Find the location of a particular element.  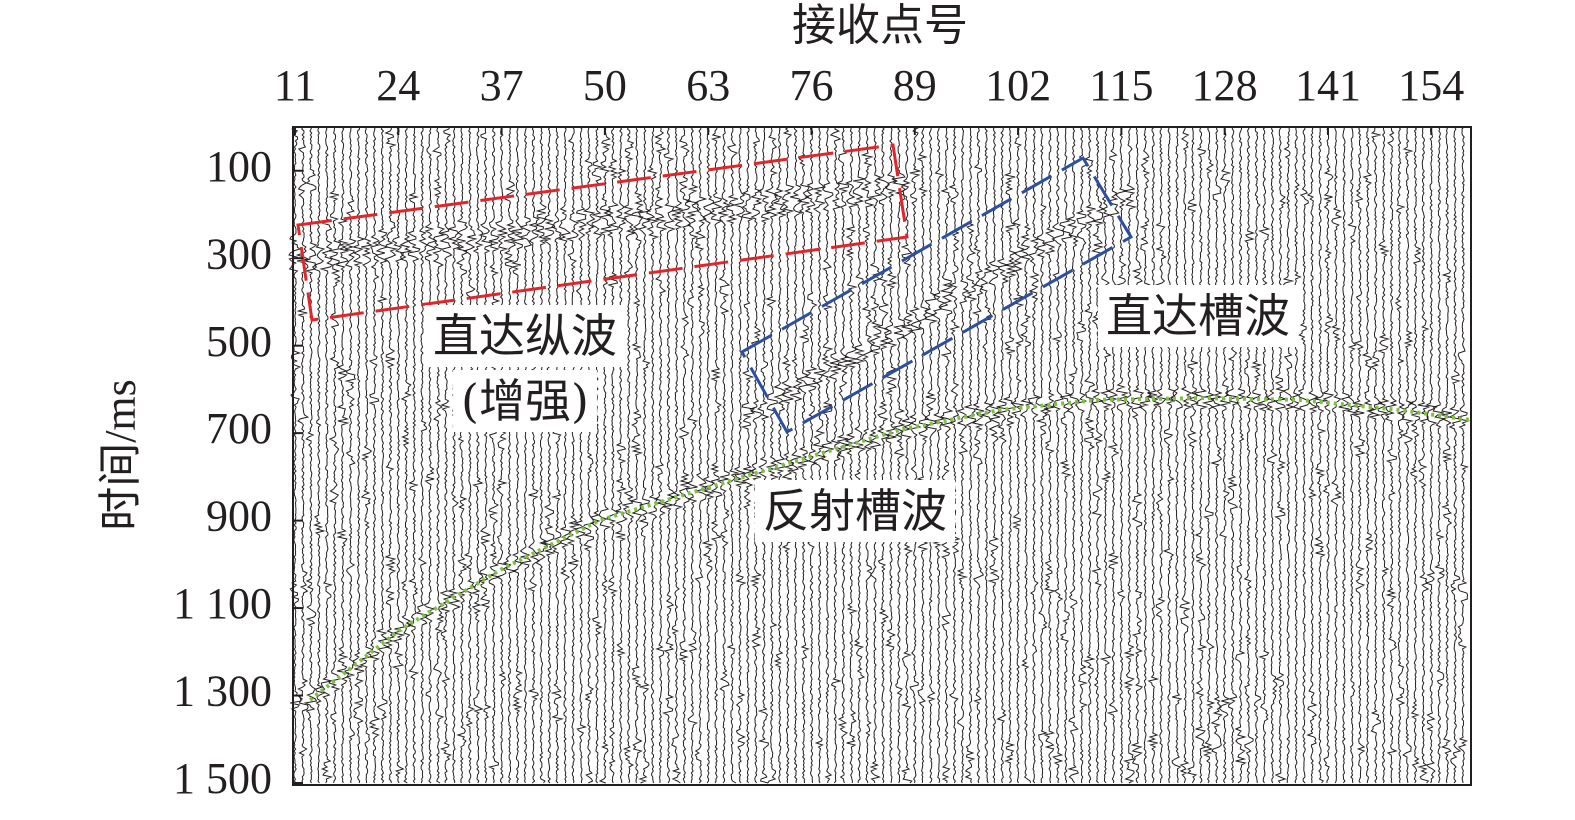

y-tick-label: 900 is located at coordinates (239, 516).